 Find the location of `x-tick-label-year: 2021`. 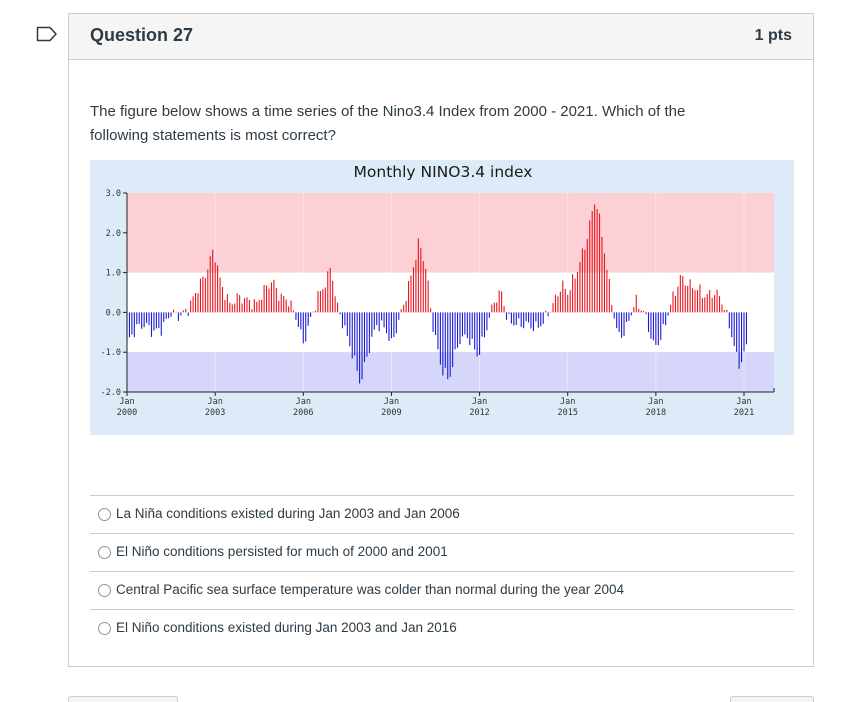

x-tick-label-year: 2021 is located at coordinates (744, 413).